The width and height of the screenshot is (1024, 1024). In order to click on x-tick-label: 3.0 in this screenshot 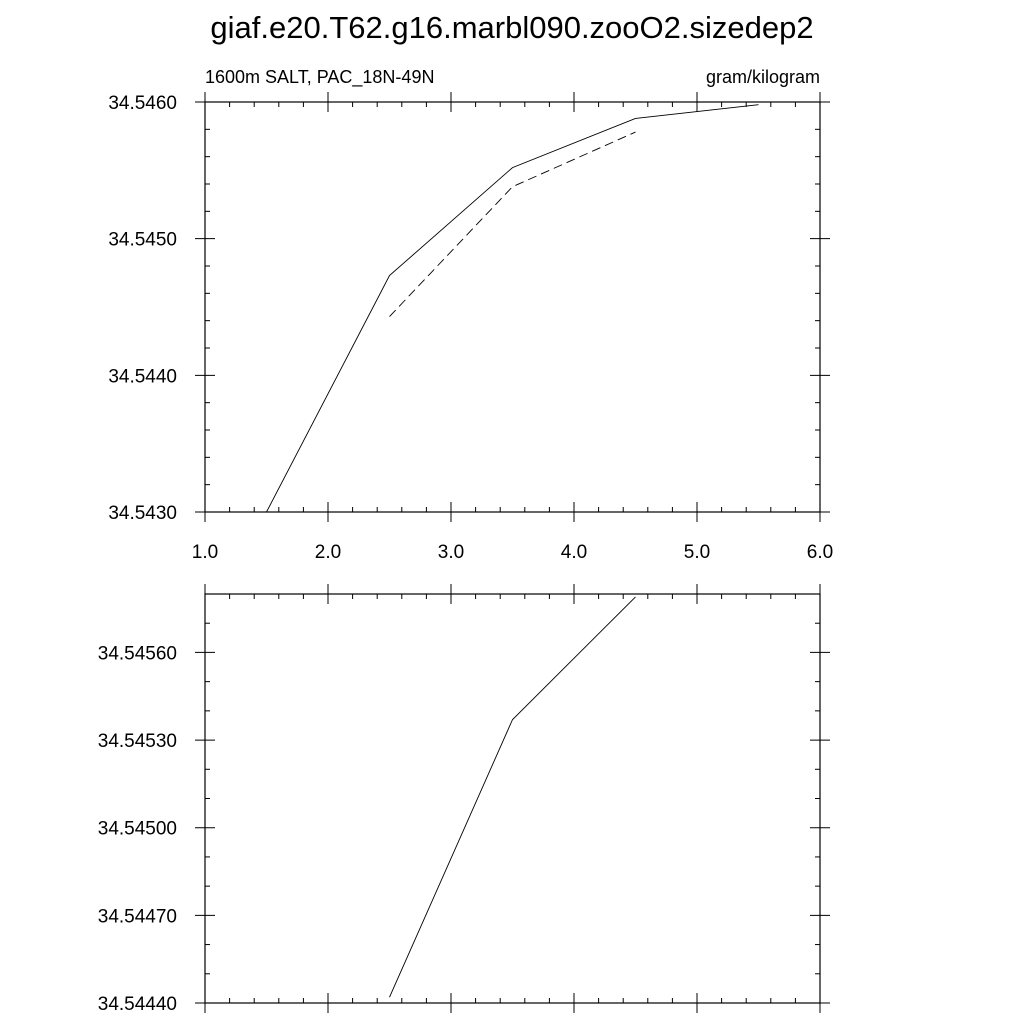, I will do `click(451, 552)`.